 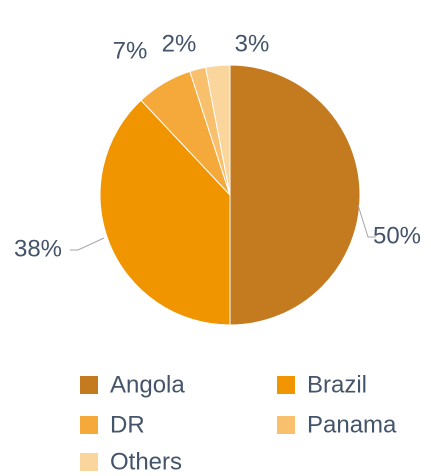 I want to click on legend-label: Angola, so click(x=147, y=384).